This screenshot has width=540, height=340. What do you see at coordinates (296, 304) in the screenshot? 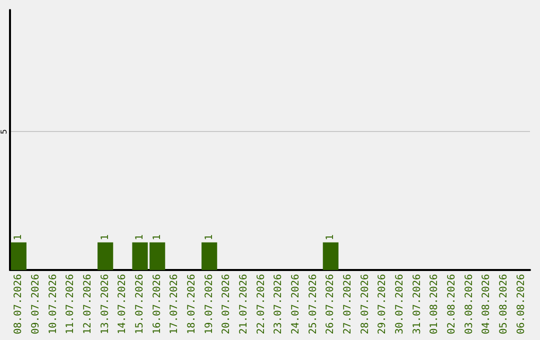
I see `x-tick-label: 24.07.2026` at bounding box center [296, 304].